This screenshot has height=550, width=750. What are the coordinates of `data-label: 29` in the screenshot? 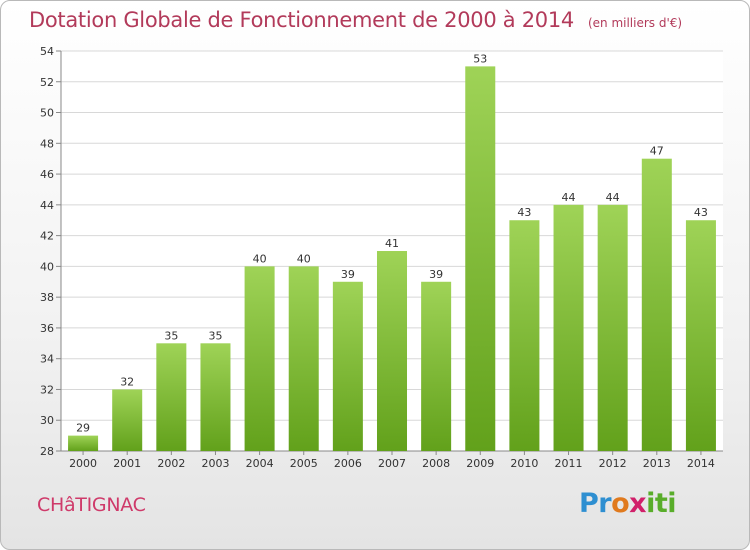 It's located at (83, 428).